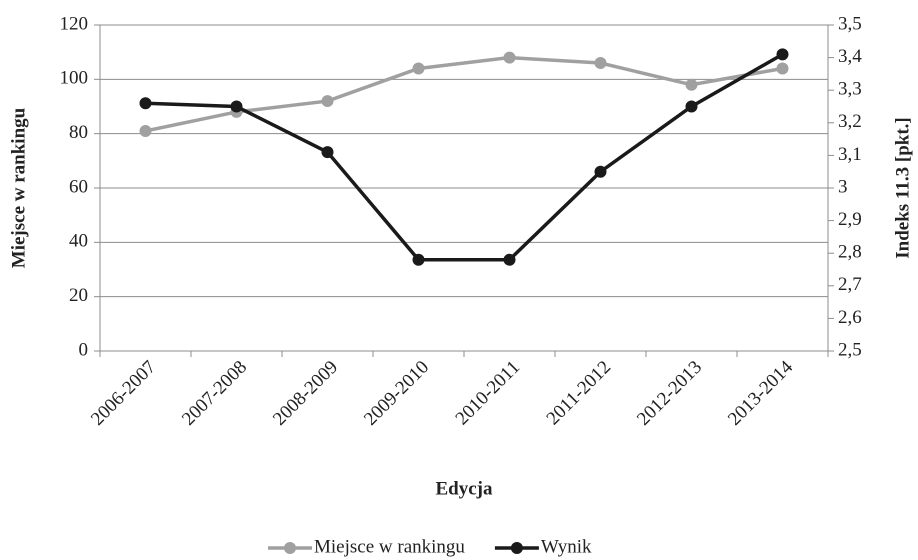  What do you see at coordinates (396, 393) in the screenshot?
I see `x-tick-label: 2009-2010` at bounding box center [396, 393].